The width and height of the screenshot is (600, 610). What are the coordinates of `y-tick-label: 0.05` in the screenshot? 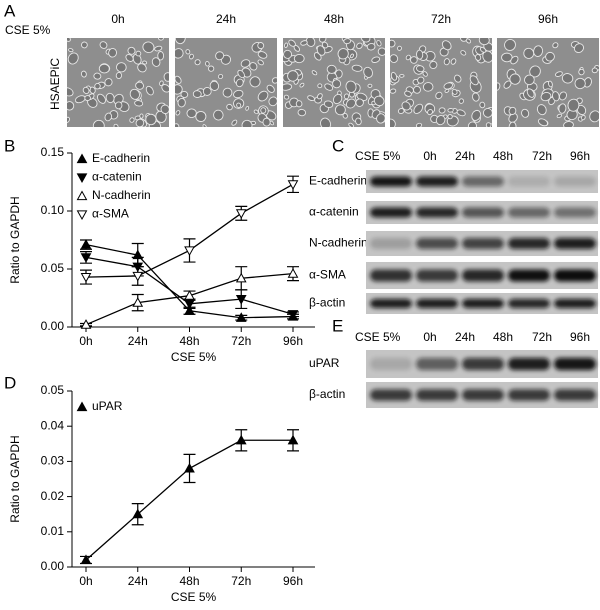 It's located at (53, 390).